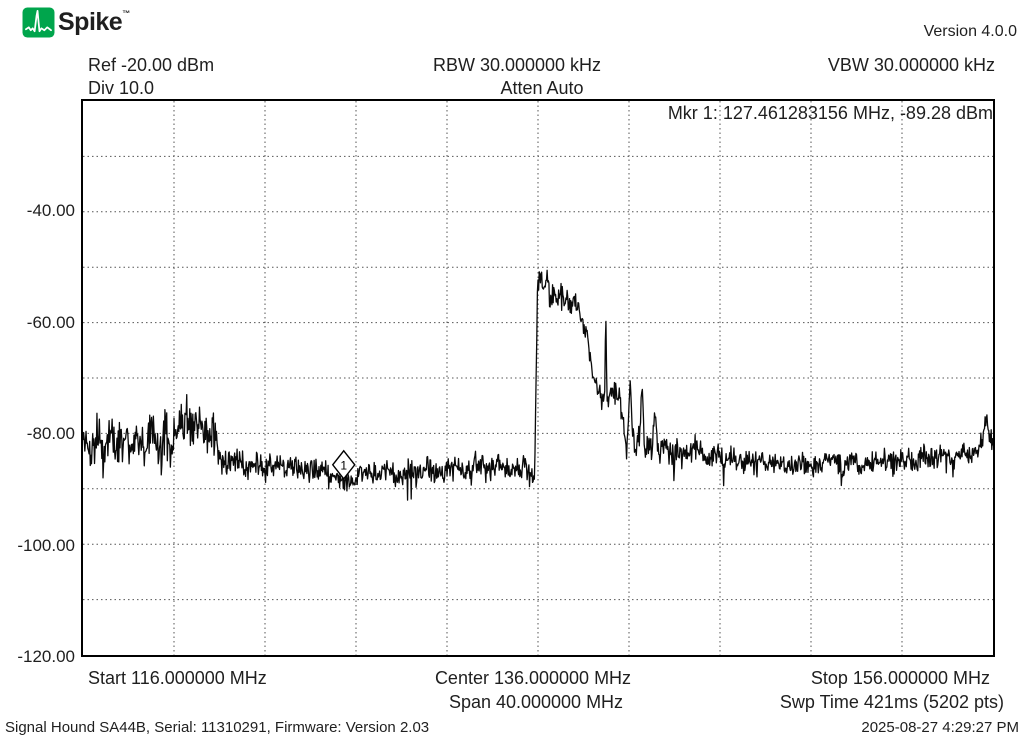  What do you see at coordinates (533, 678) in the screenshot?
I see `center-freq-label: Center 136.000000 MHz` at bounding box center [533, 678].